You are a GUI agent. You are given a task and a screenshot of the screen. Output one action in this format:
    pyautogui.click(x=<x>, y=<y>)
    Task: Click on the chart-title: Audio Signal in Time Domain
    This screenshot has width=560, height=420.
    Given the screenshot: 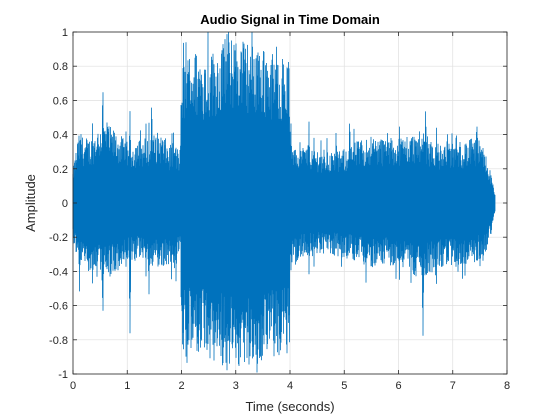 What is the action you would take?
    pyautogui.click(x=290, y=19)
    